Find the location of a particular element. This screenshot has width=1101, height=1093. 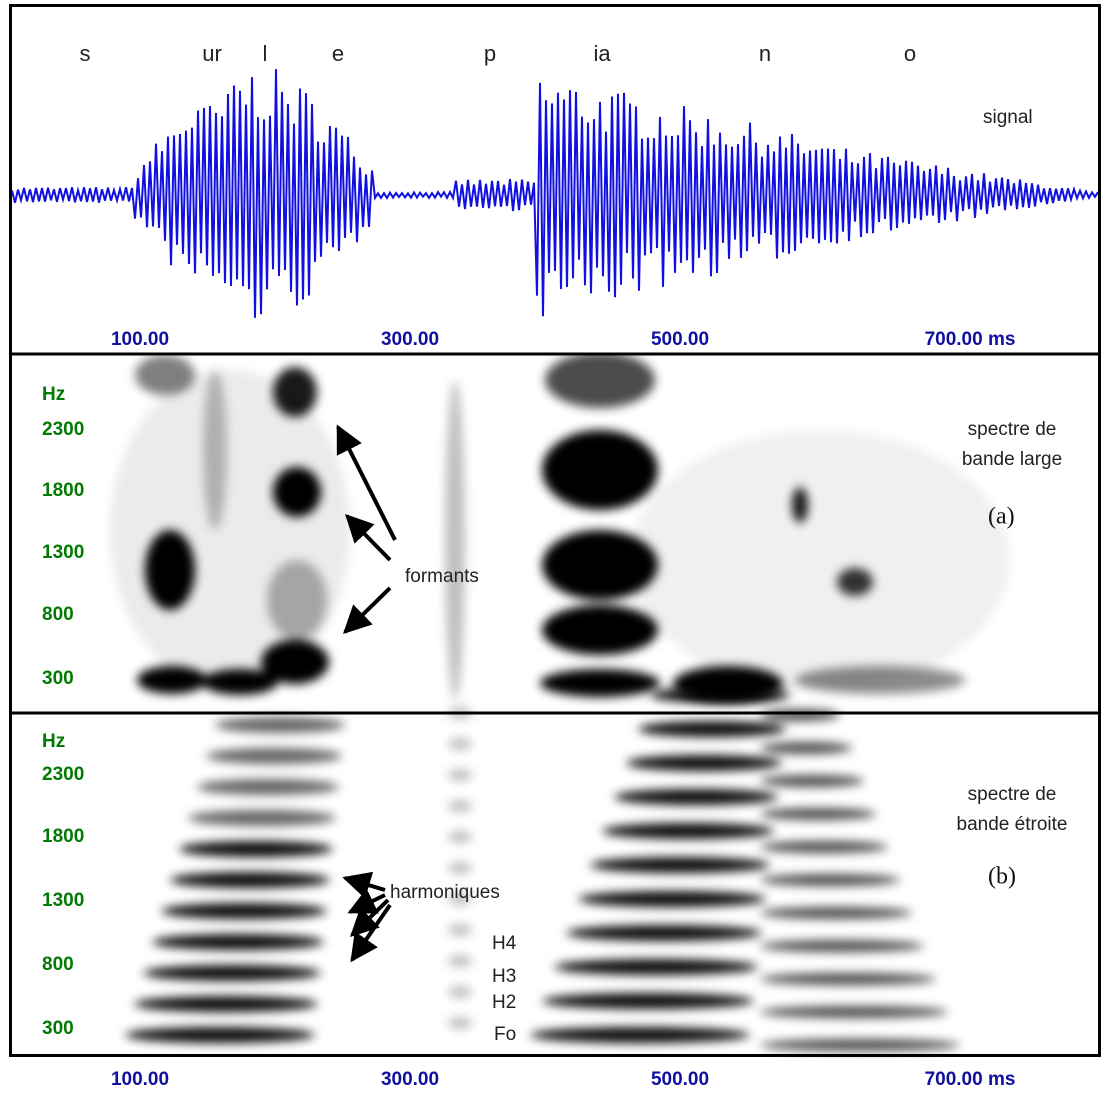

panel-label: signal is located at coordinates (1008, 117).